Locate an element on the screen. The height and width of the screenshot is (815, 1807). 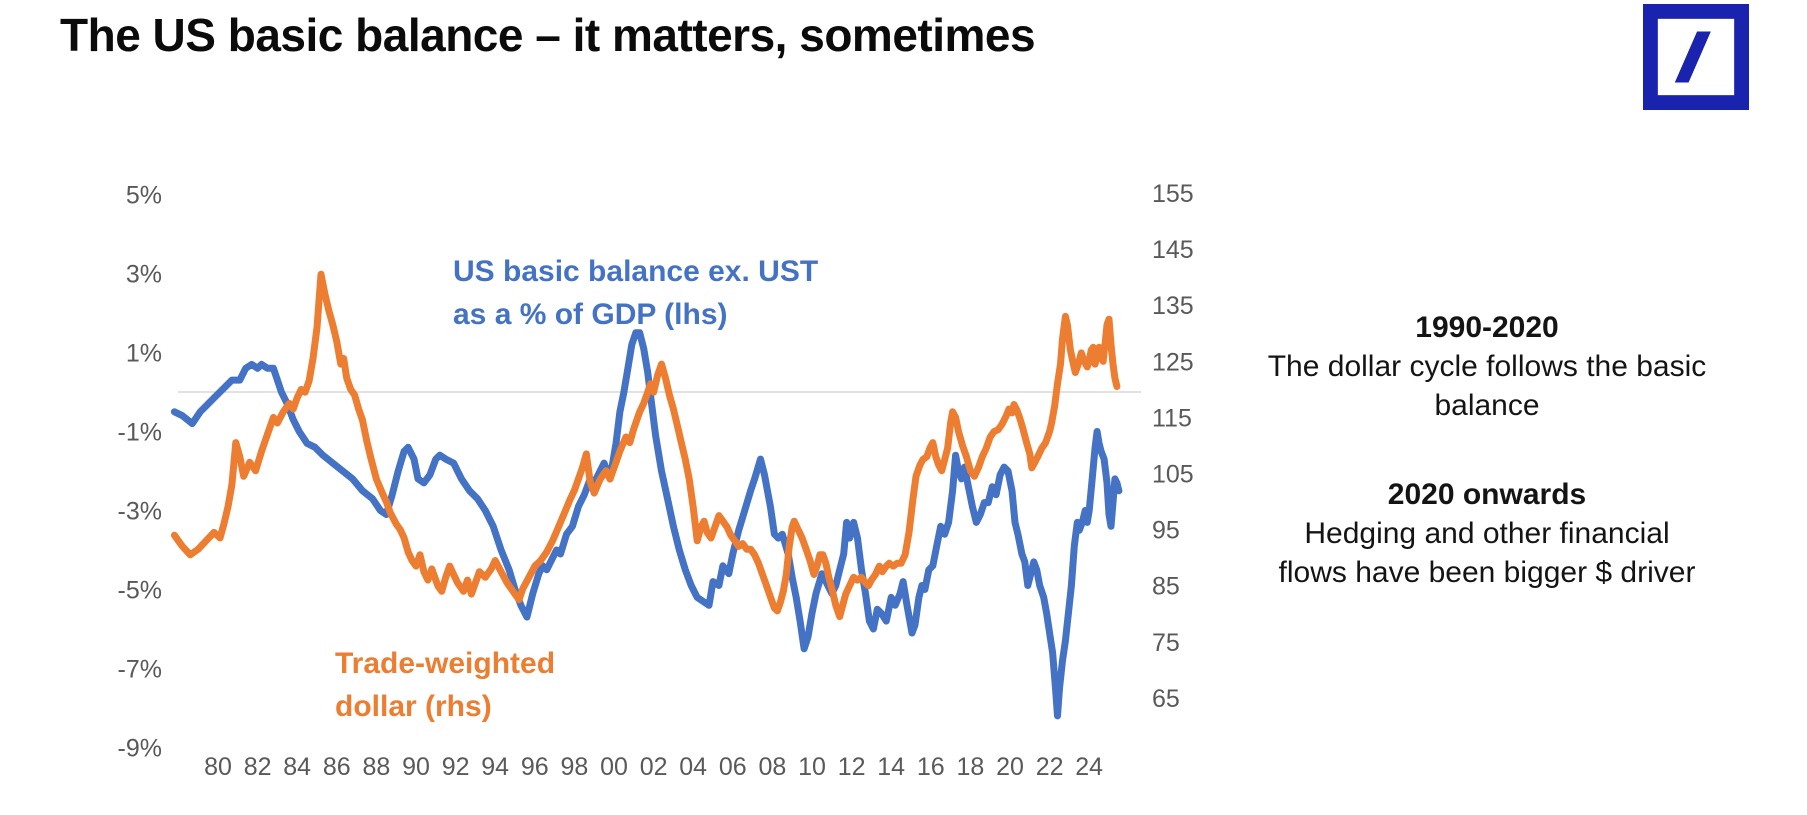
y-axis-left-tick: -5% is located at coordinates (140, 591).